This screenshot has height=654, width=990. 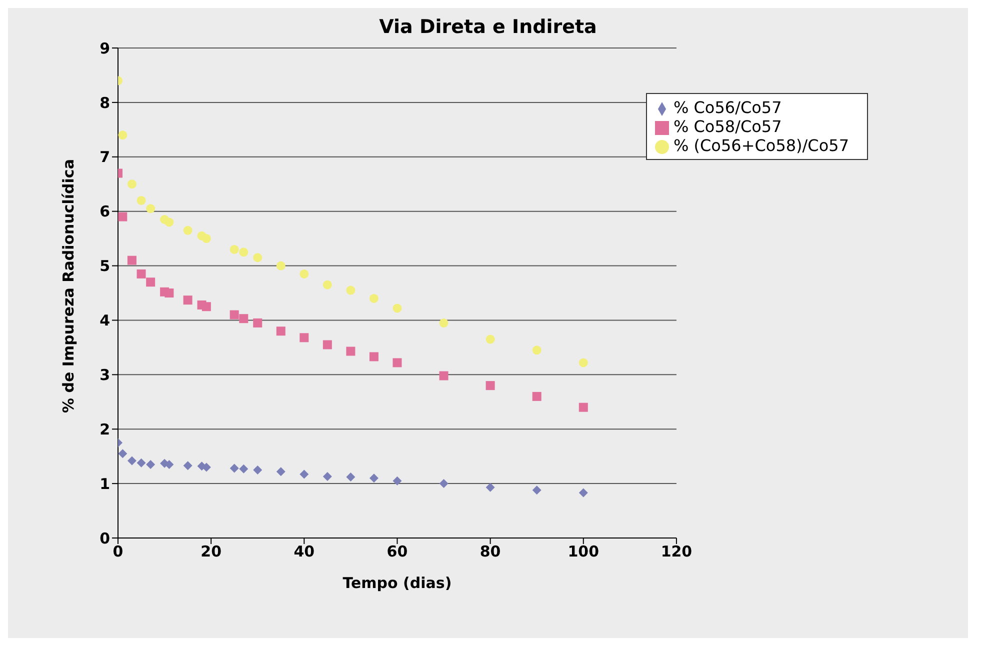 What do you see at coordinates (304, 551) in the screenshot?
I see `x-tick-label: 40` at bounding box center [304, 551].